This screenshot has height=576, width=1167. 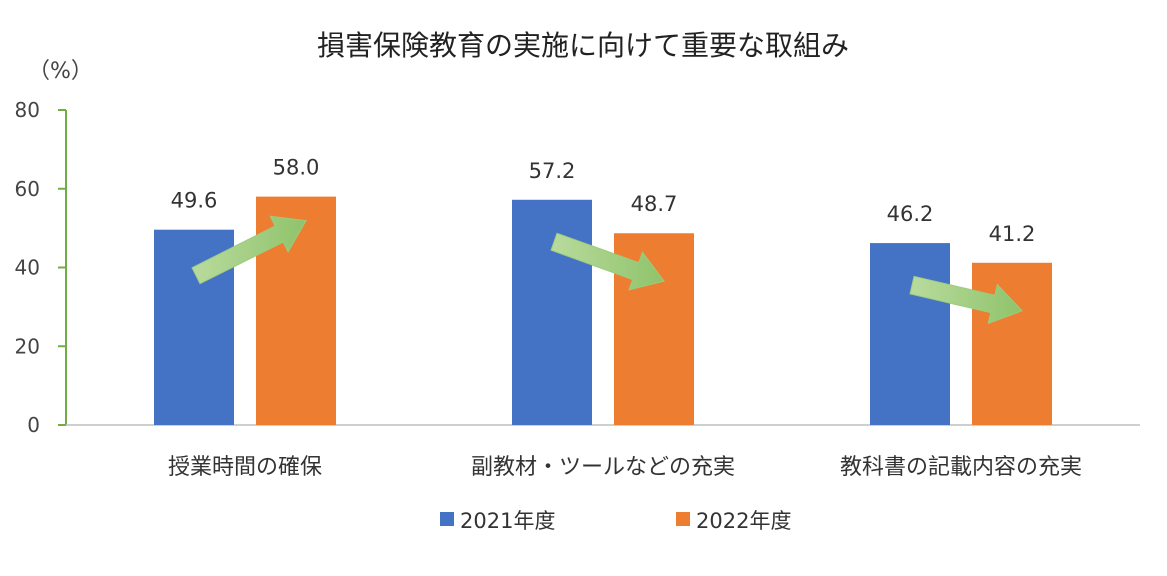 What do you see at coordinates (27, 346) in the screenshot?
I see `y-tick-label: 20` at bounding box center [27, 346].